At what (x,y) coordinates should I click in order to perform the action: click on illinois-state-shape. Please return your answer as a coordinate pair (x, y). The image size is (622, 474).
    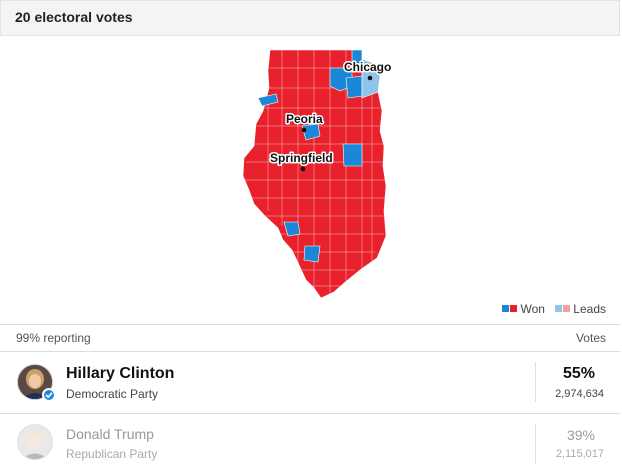
    Looking at the image, I should click on (314, 174).